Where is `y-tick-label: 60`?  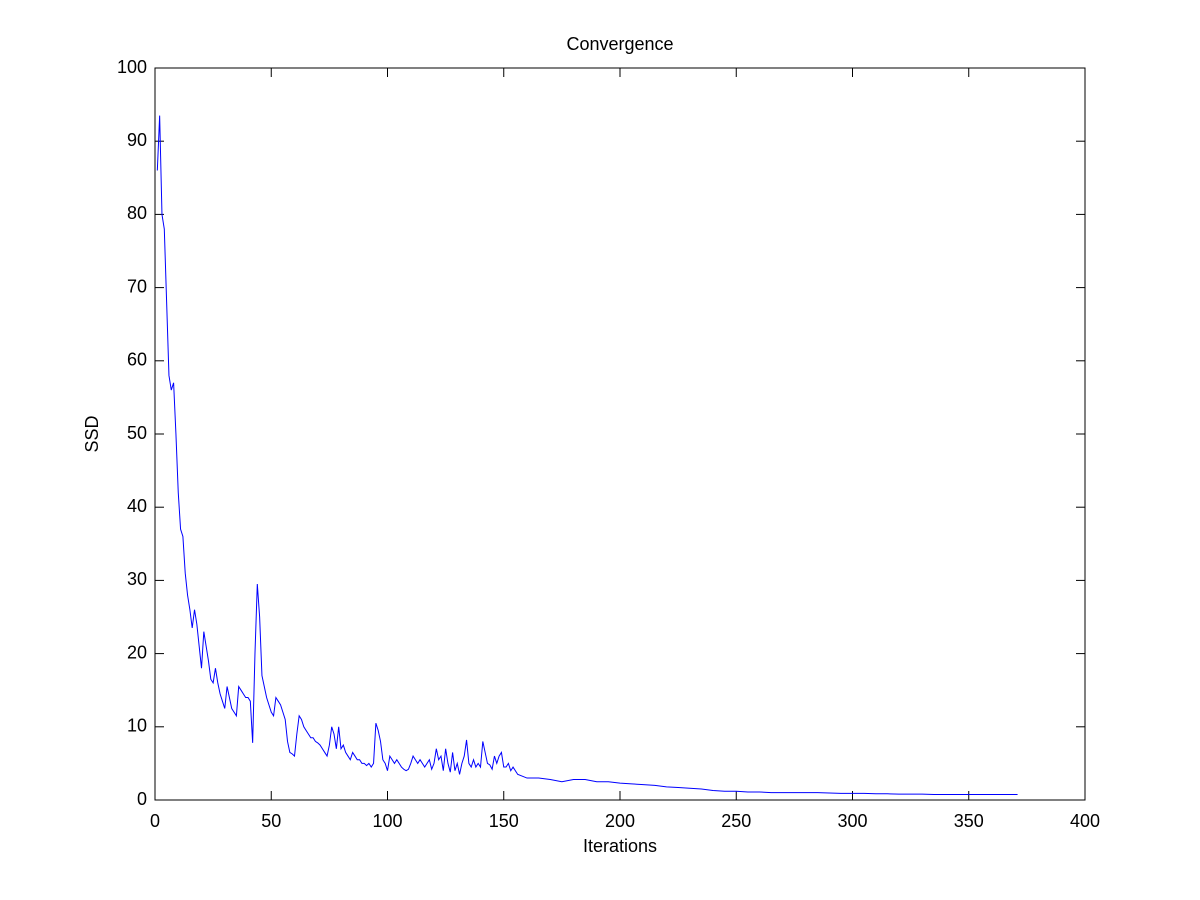 y-tick-label: 60 is located at coordinates (137, 360).